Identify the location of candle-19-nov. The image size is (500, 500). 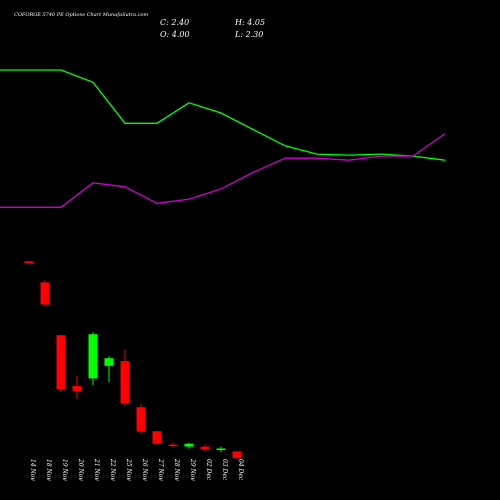
(61, 363).